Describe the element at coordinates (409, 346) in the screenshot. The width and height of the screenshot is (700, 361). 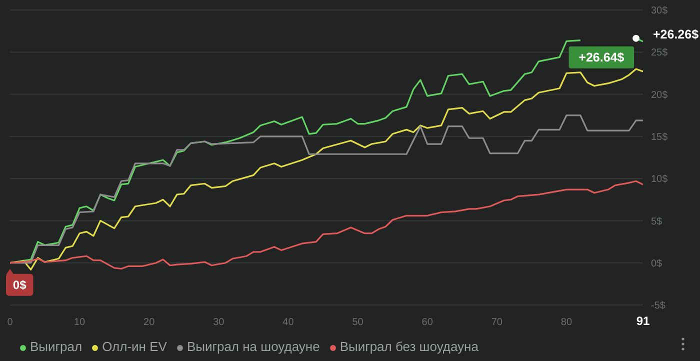
I see `legend-label: Выиграл без шоудауна` at that location.